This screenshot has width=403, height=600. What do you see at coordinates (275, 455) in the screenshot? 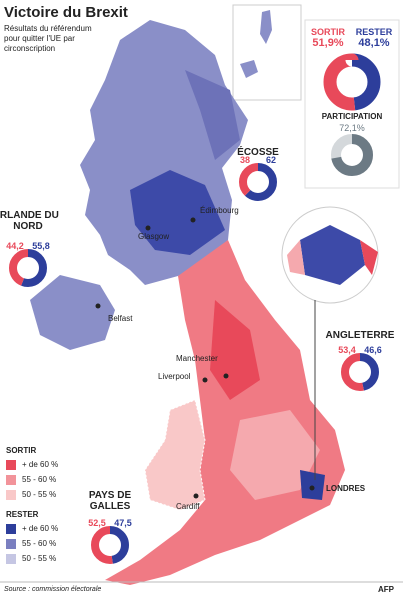
I see `south-england` at bounding box center [275, 455].